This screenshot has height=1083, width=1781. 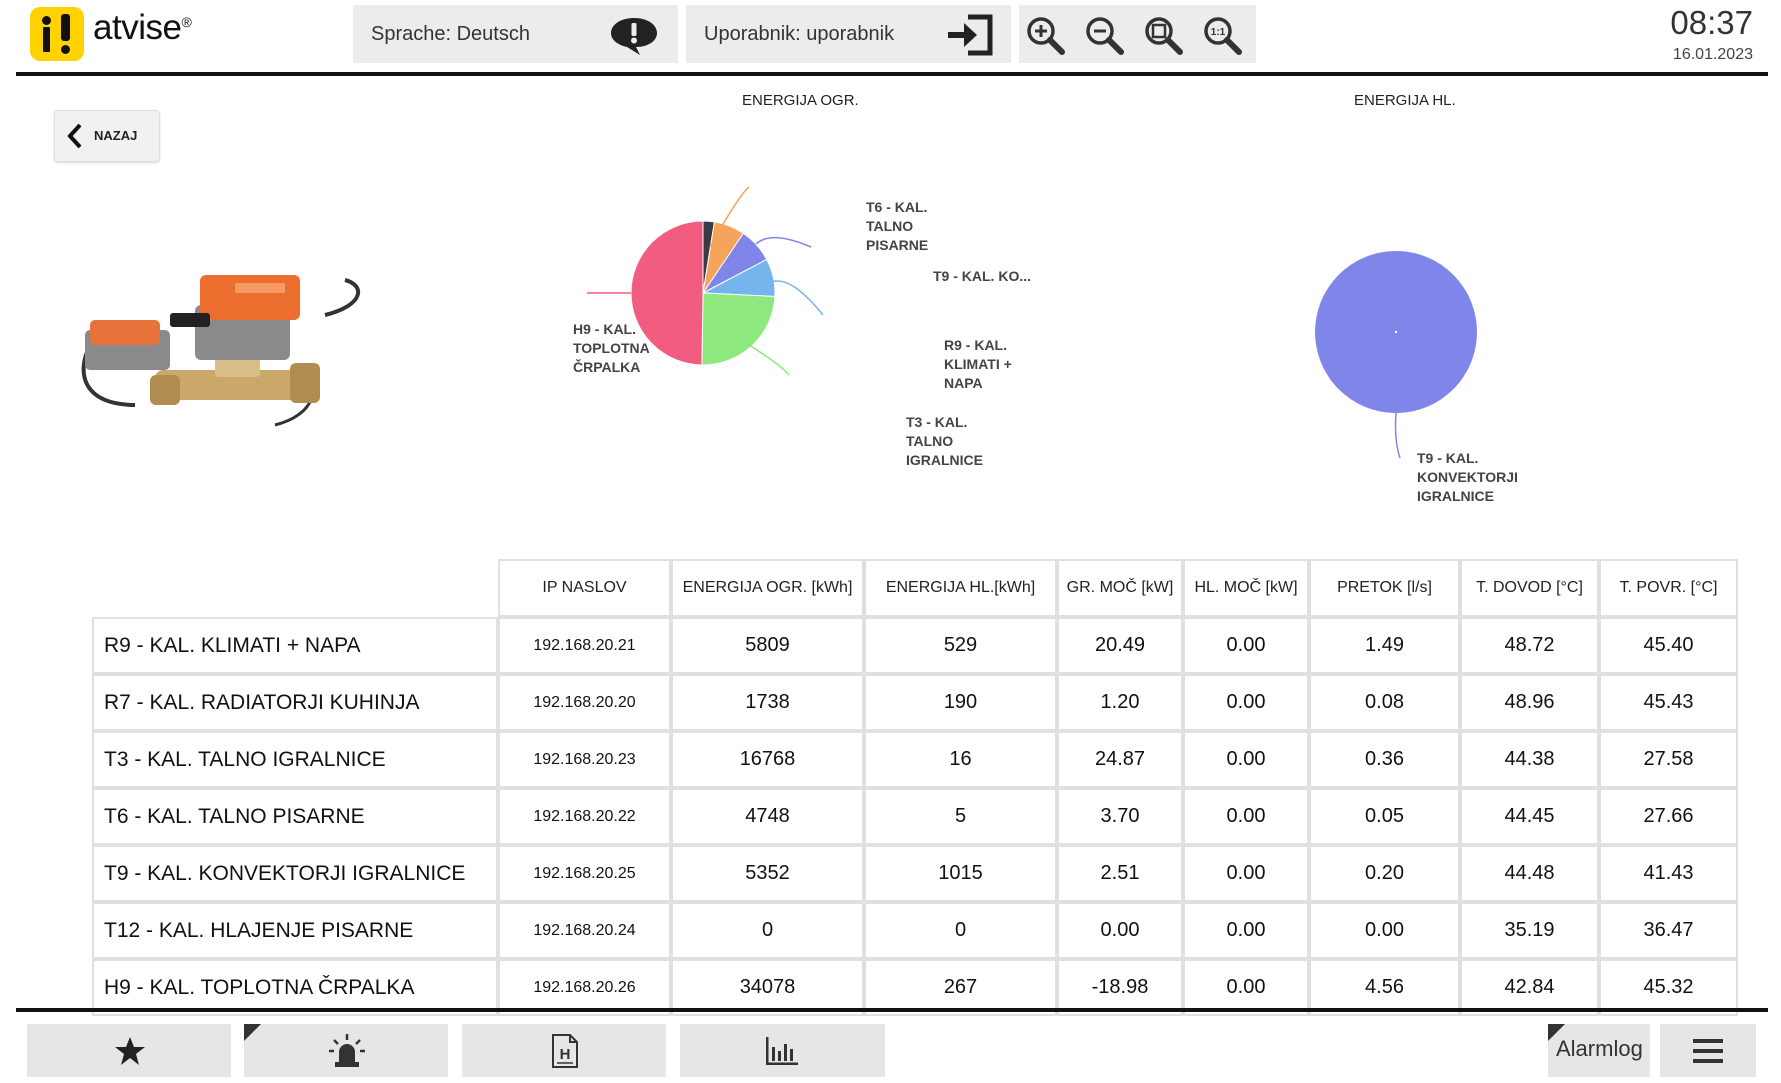 What do you see at coordinates (767, 873) in the screenshot?
I see `cell-energy-heating: 5352` at bounding box center [767, 873].